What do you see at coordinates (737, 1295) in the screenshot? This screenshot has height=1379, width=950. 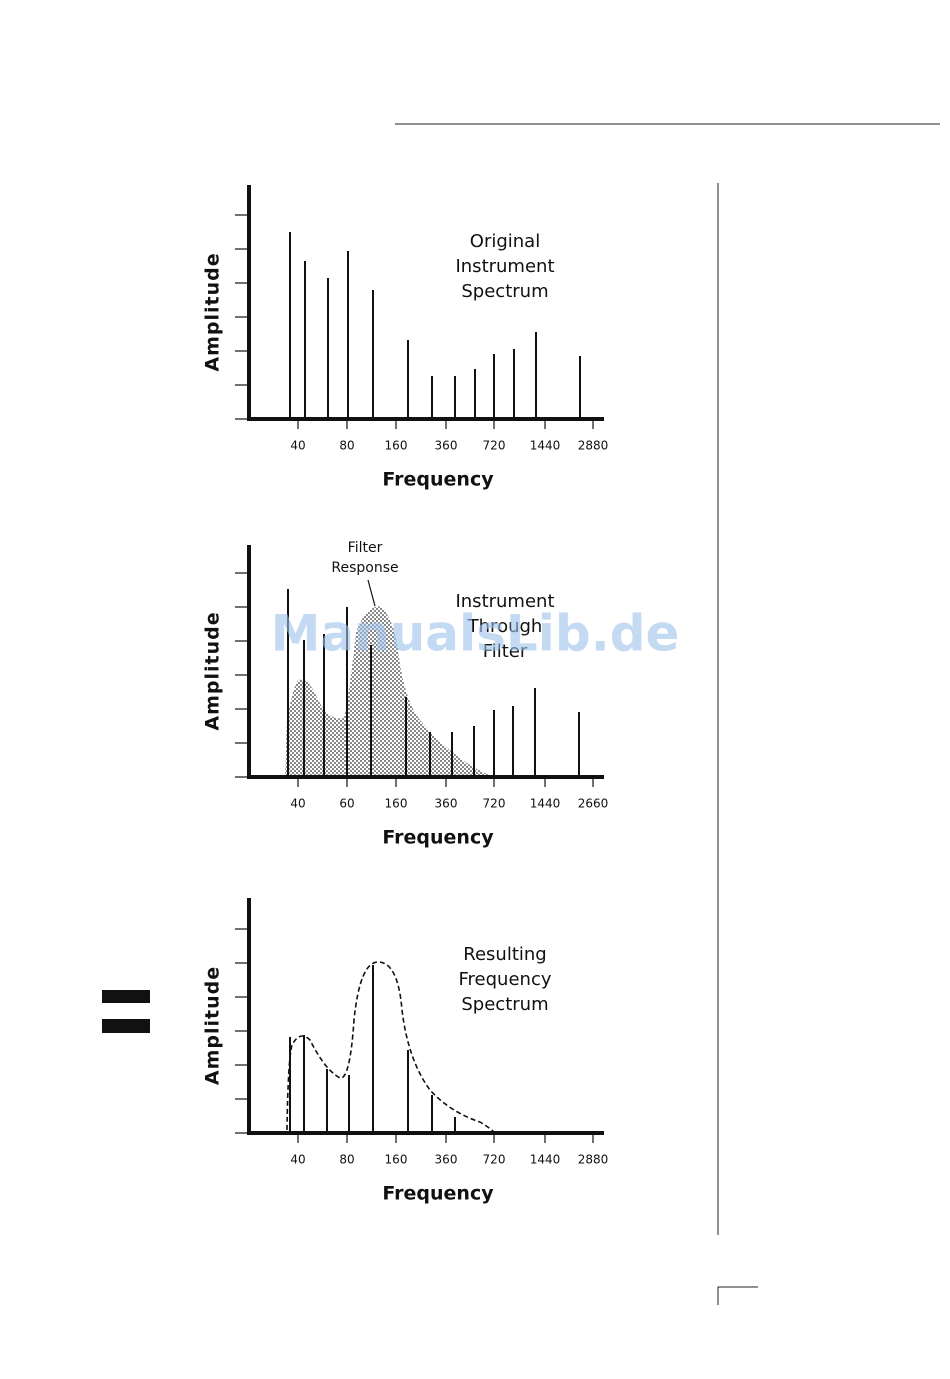 I see `page-corner` at bounding box center [737, 1295].